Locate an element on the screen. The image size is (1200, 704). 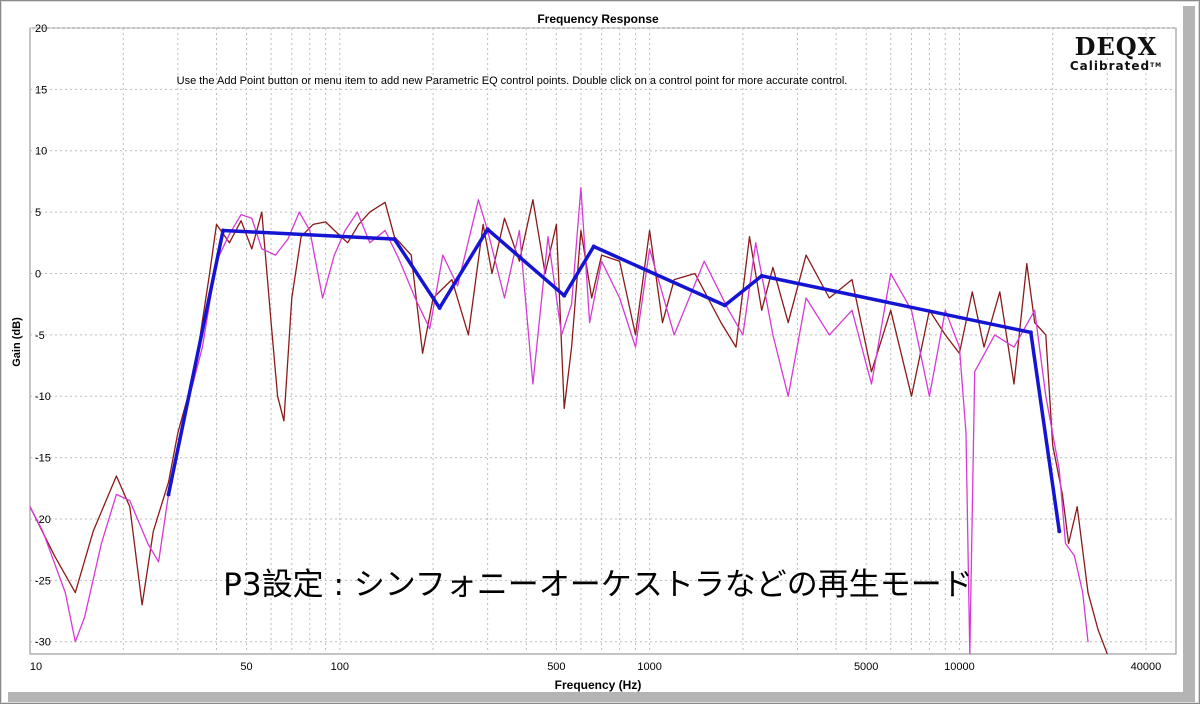
logo-tagline: CalibratedTM is located at coordinates (1116, 66).